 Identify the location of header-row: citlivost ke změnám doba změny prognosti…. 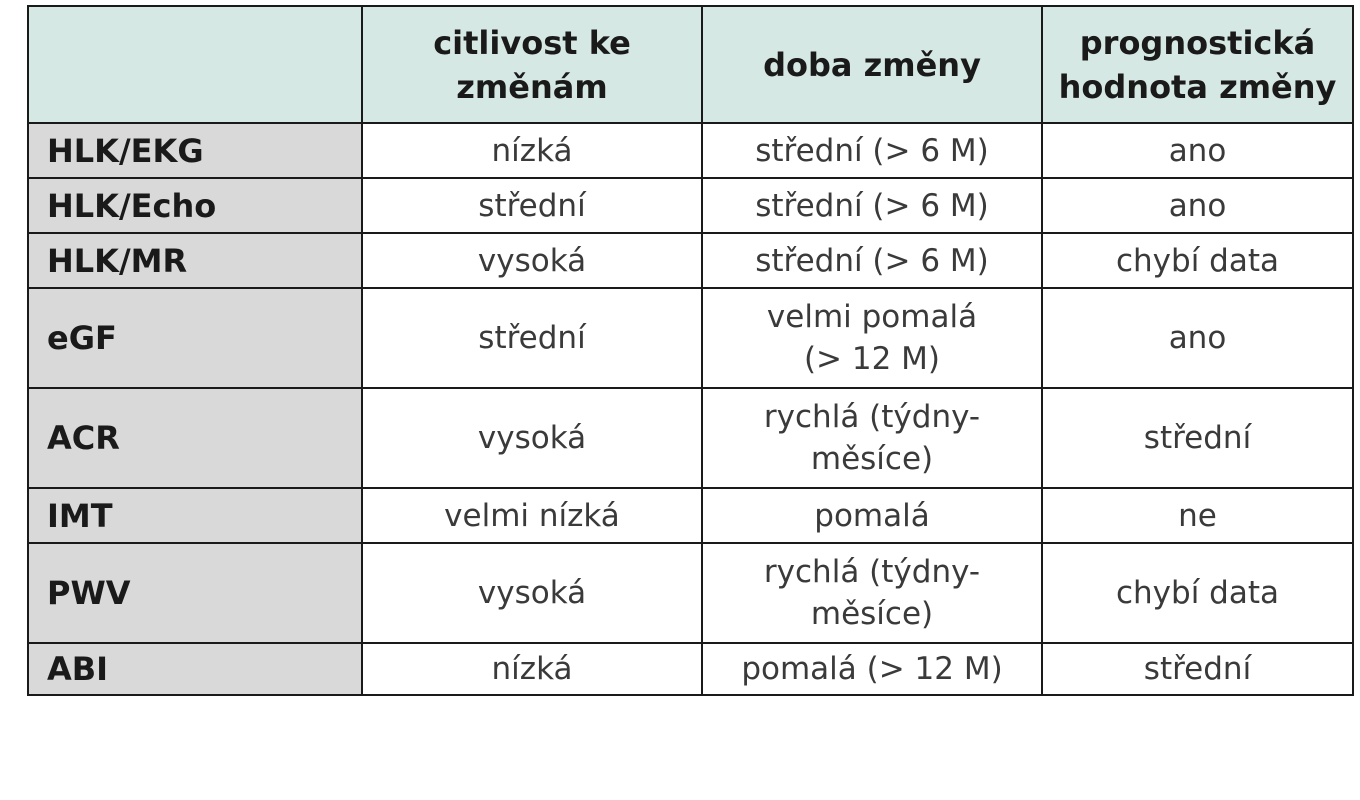
(690, 64).